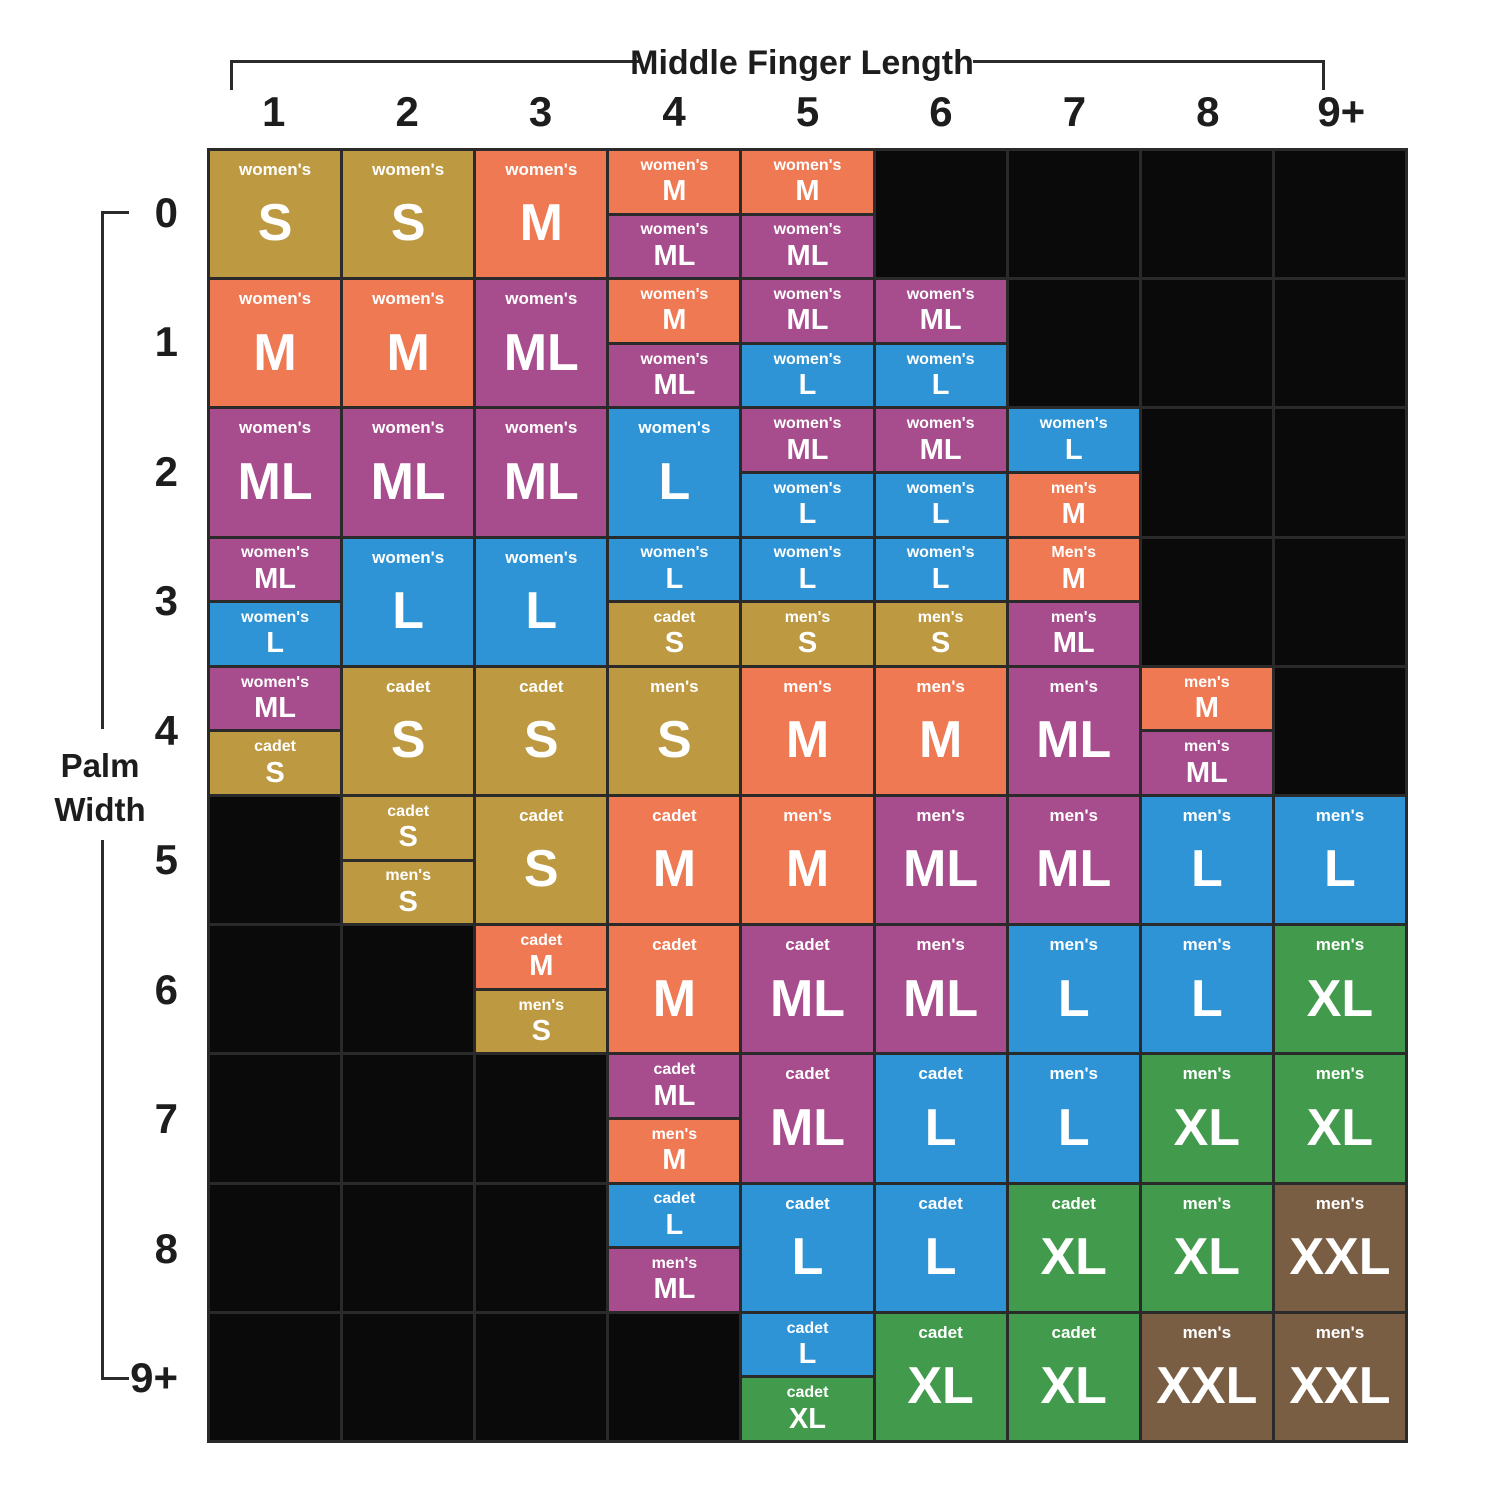  I want to click on split-size-cell: women's ML cadet S, so click(275, 730).